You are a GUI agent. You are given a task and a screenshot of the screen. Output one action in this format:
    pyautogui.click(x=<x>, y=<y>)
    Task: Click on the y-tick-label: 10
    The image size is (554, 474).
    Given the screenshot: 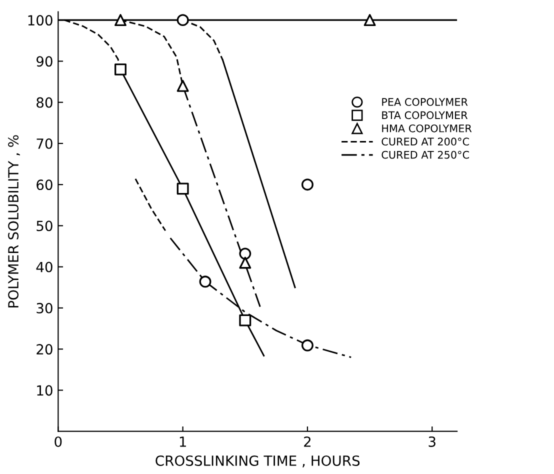 What is the action you would take?
    pyautogui.click(x=44, y=390)
    